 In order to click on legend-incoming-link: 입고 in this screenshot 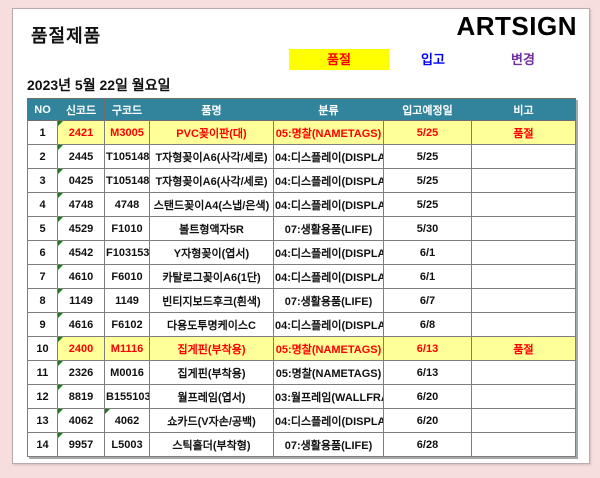, I will do `click(433, 59)`.